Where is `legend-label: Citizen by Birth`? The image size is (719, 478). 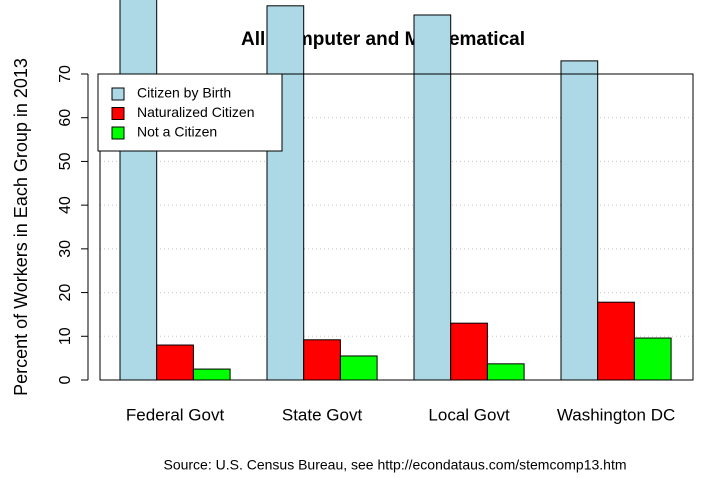 legend-label: Citizen by Birth is located at coordinates (184, 93).